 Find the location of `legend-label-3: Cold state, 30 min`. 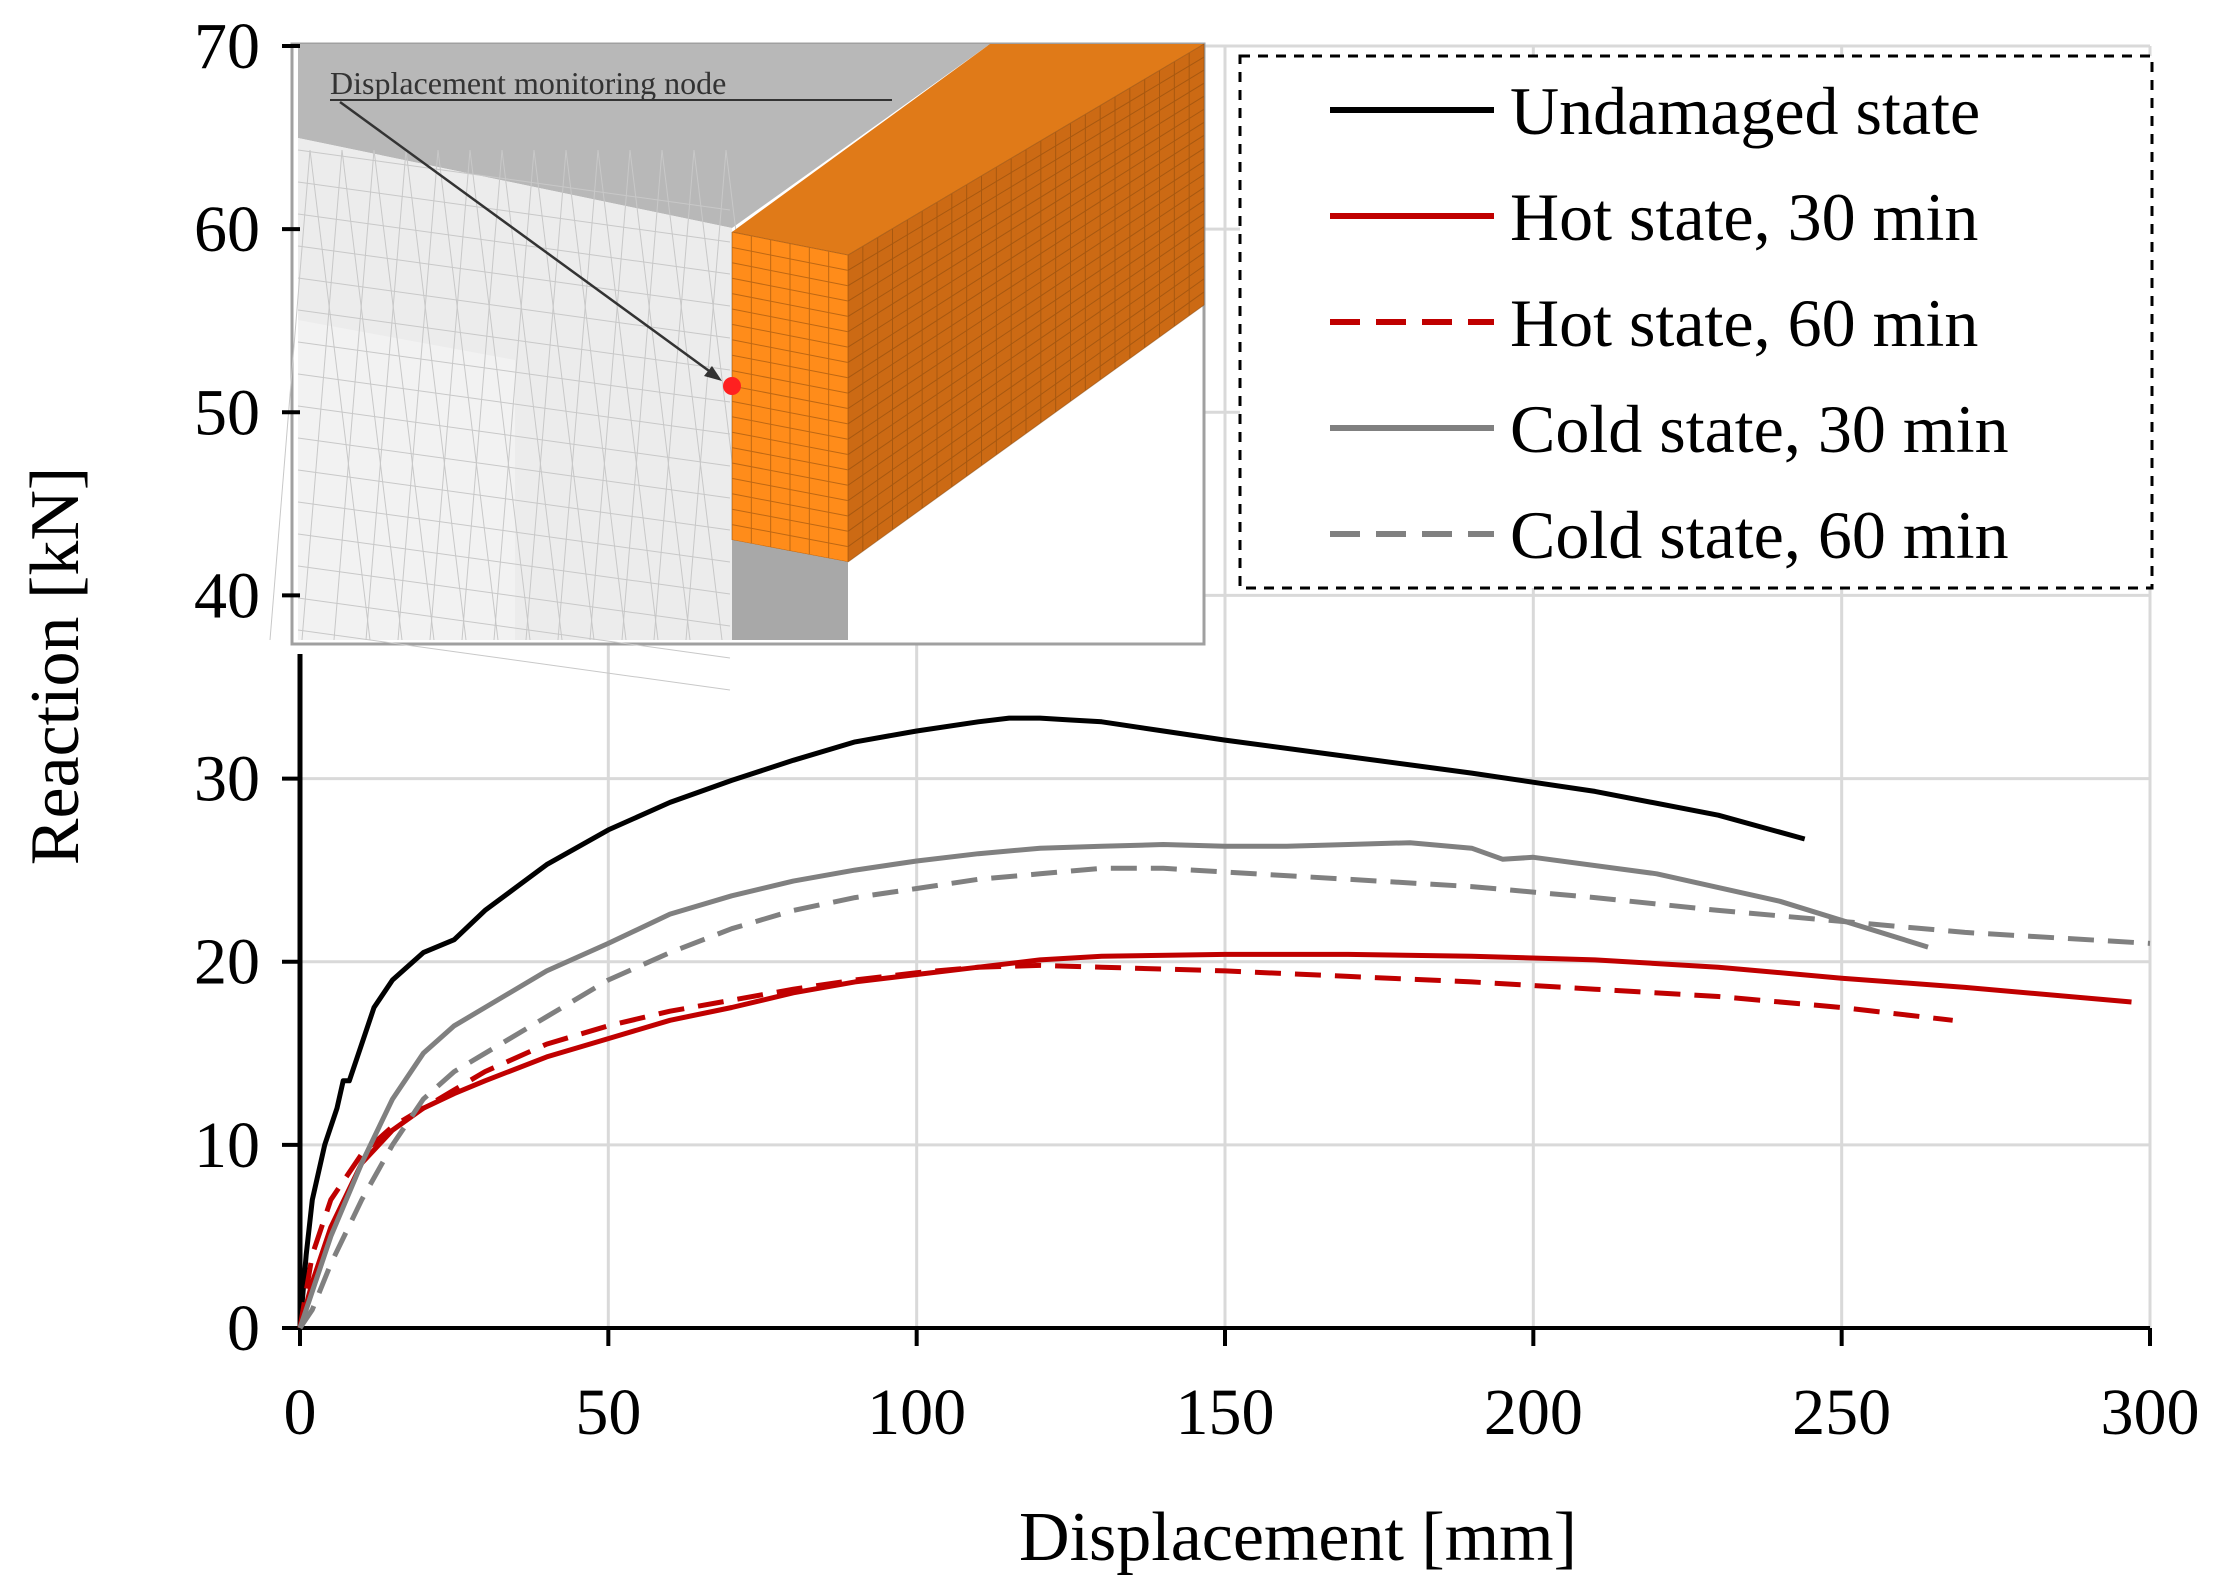

legend-label-3: Cold state, 30 min is located at coordinates (1759, 429).